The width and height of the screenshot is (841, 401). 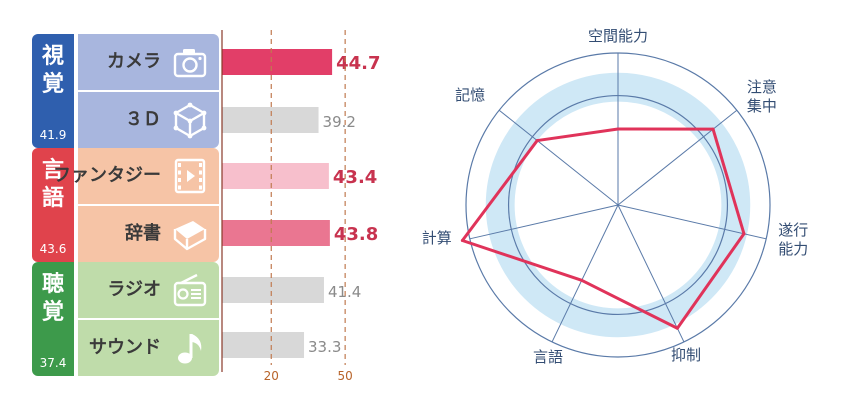 I want to click on category-item: カメラ, so click(x=148, y=62).